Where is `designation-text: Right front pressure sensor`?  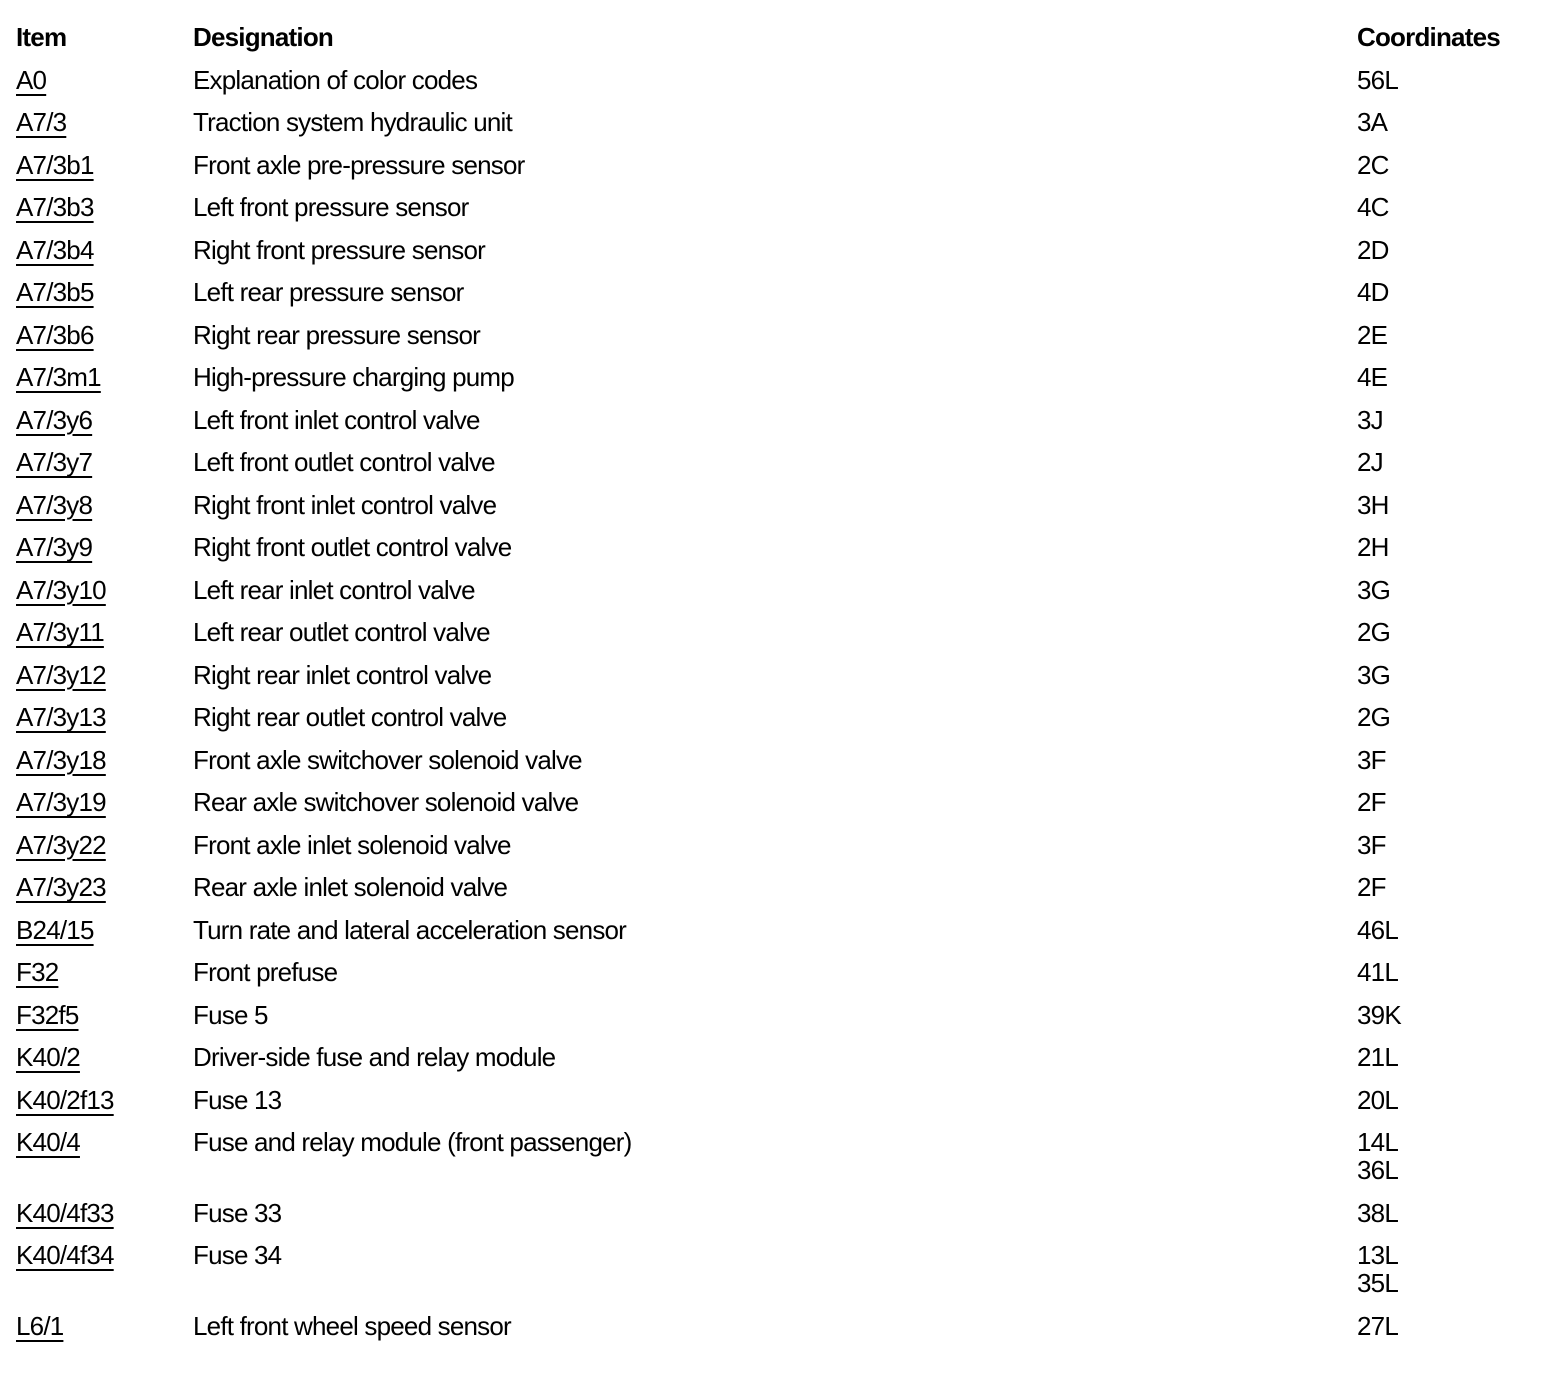 designation-text: Right front pressure sensor is located at coordinates (339, 249).